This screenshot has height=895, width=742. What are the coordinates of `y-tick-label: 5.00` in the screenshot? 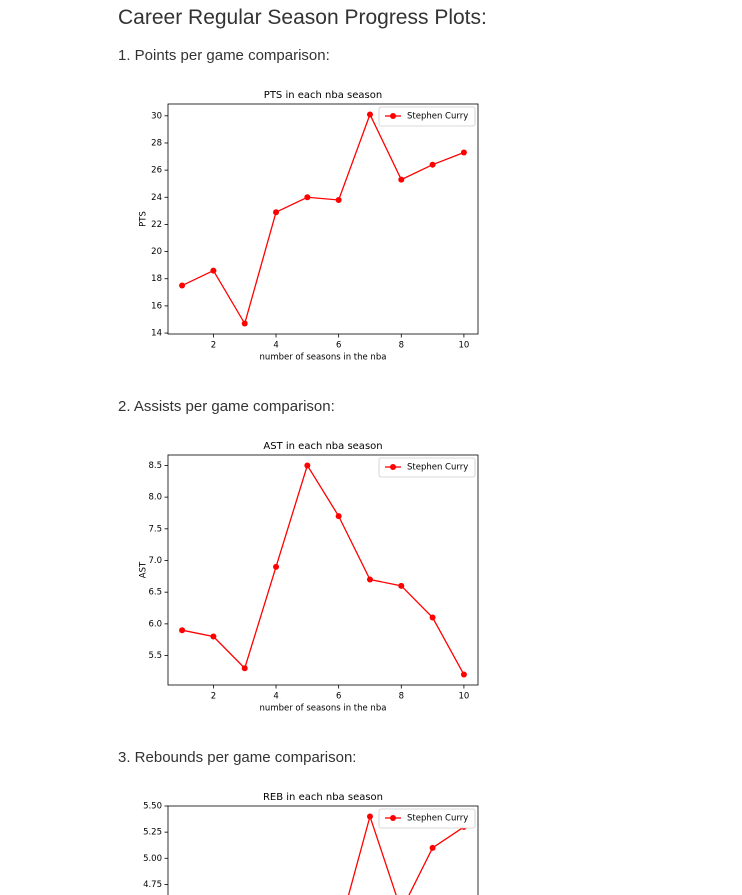 It's located at (152, 859).